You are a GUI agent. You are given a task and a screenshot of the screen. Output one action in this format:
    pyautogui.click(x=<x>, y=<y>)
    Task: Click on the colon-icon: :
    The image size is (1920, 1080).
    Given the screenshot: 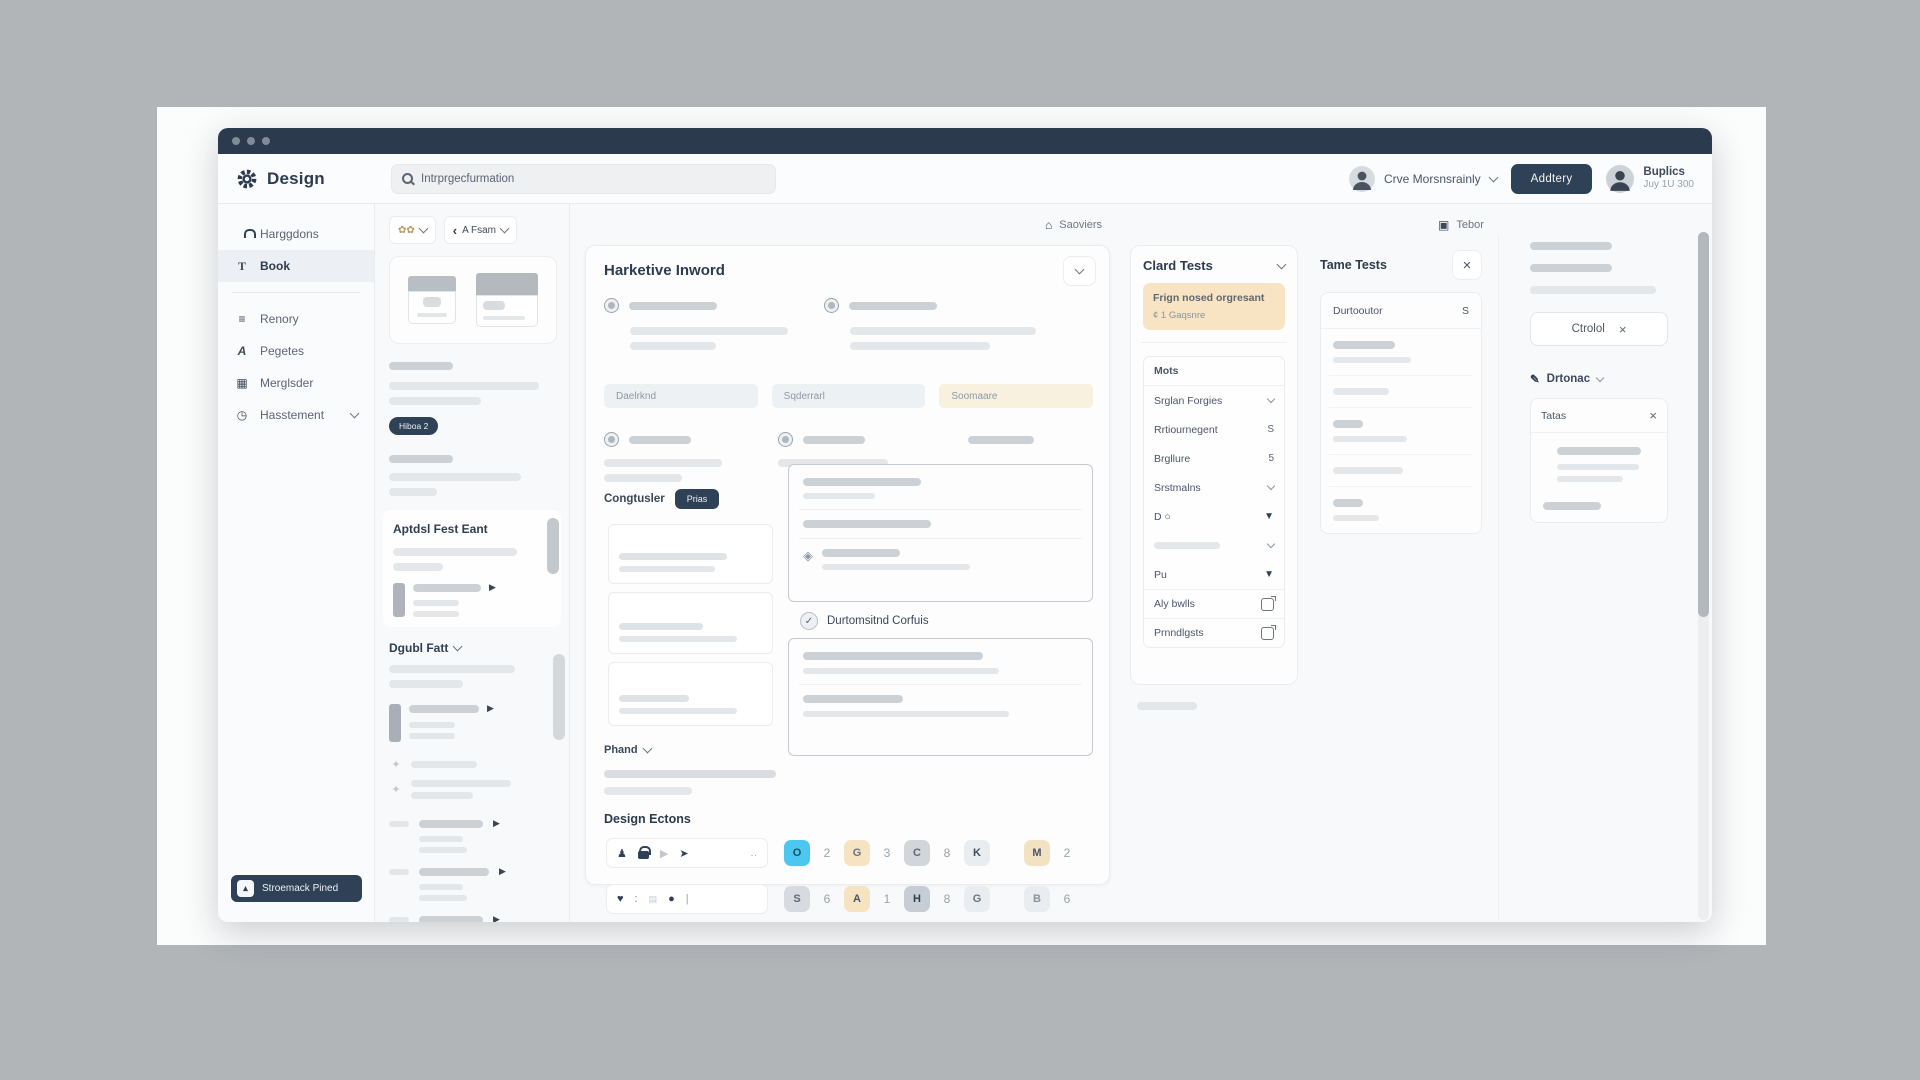 What is the action you would take?
    pyautogui.click(x=636, y=899)
    